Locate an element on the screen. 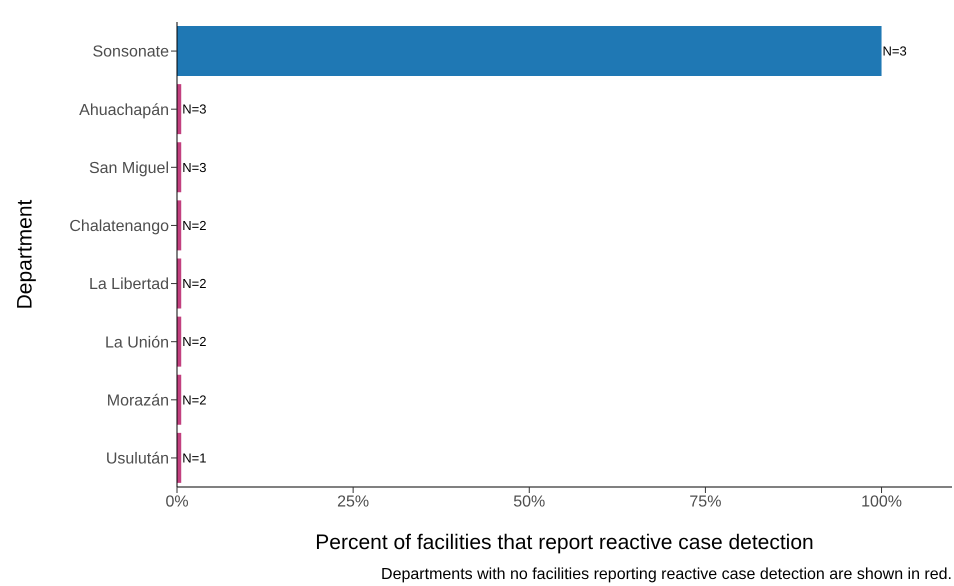 The image size is (954, 586). x-axis-title: Percent of facilities that report reactive case detection is located at coordinates (564, 542).